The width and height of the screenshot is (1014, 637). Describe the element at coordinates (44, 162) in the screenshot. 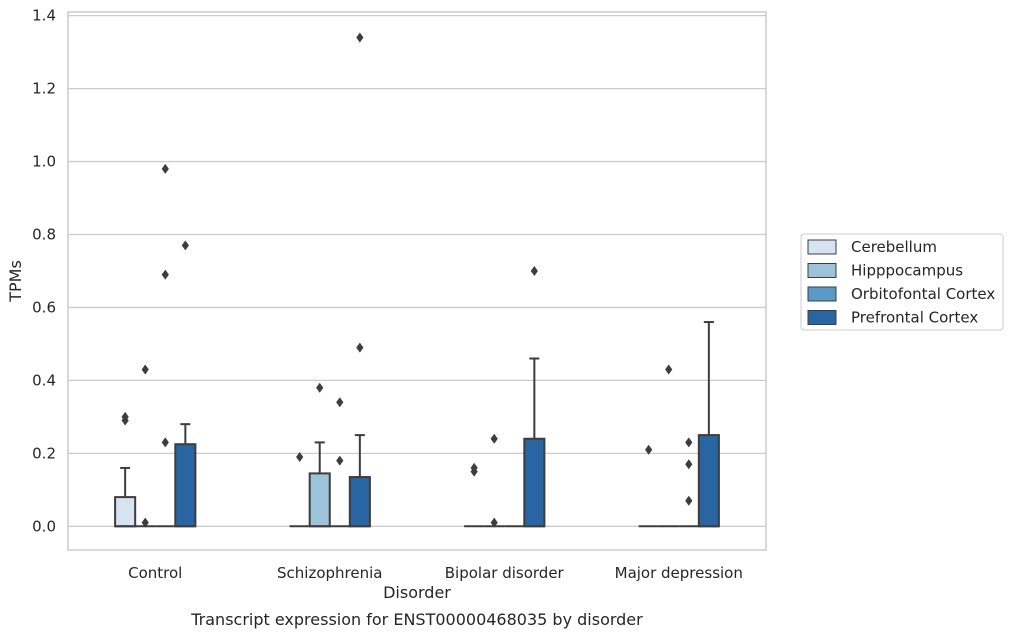

I see `y-tick-label: 1.0` at that location.